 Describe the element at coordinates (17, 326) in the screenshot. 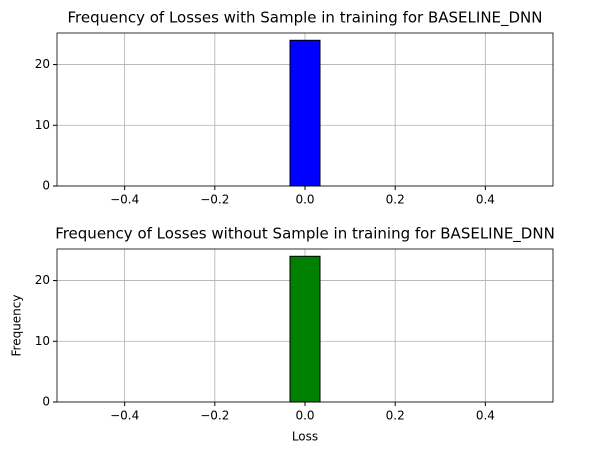

I see `y-axis-label: Frequency` at that location.